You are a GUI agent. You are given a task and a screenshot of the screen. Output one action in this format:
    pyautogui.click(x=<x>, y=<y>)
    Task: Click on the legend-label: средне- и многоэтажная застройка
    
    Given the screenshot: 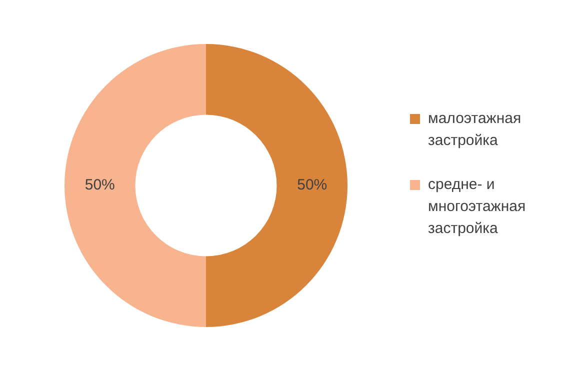 What is the action you would take?
    pyautogui.click(x=477, y=207)
    